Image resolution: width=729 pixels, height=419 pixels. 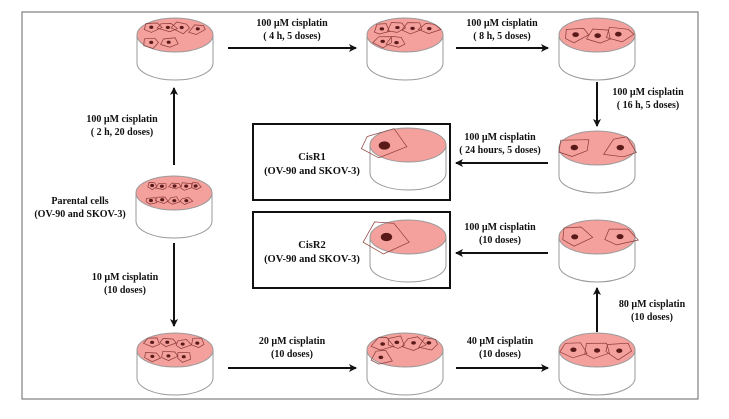 What do you see at coordinates (597, 49) in the screenshot?
I see `dish-8h` at bounding box center [597, 49].